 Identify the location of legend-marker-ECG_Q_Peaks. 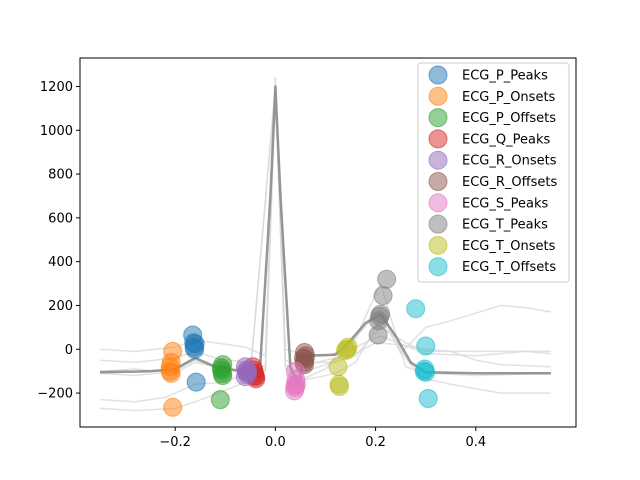
(438, 139).